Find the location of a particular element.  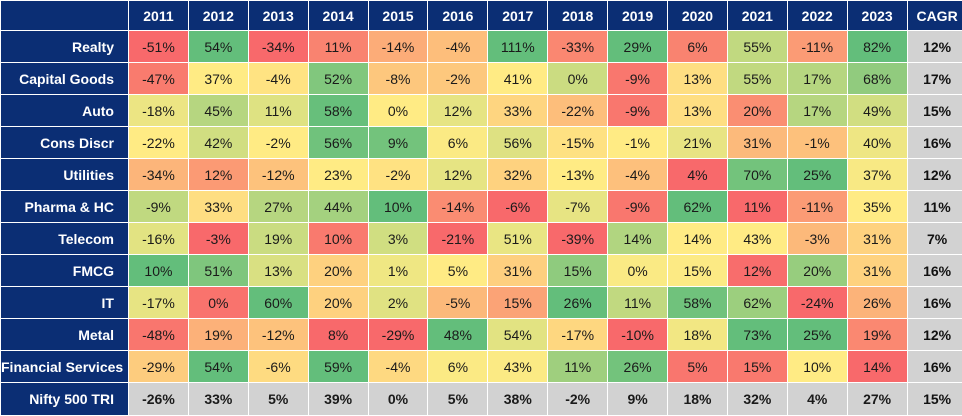

sector-label: Nifty 500 TRI is located at coordinates (64, 399).